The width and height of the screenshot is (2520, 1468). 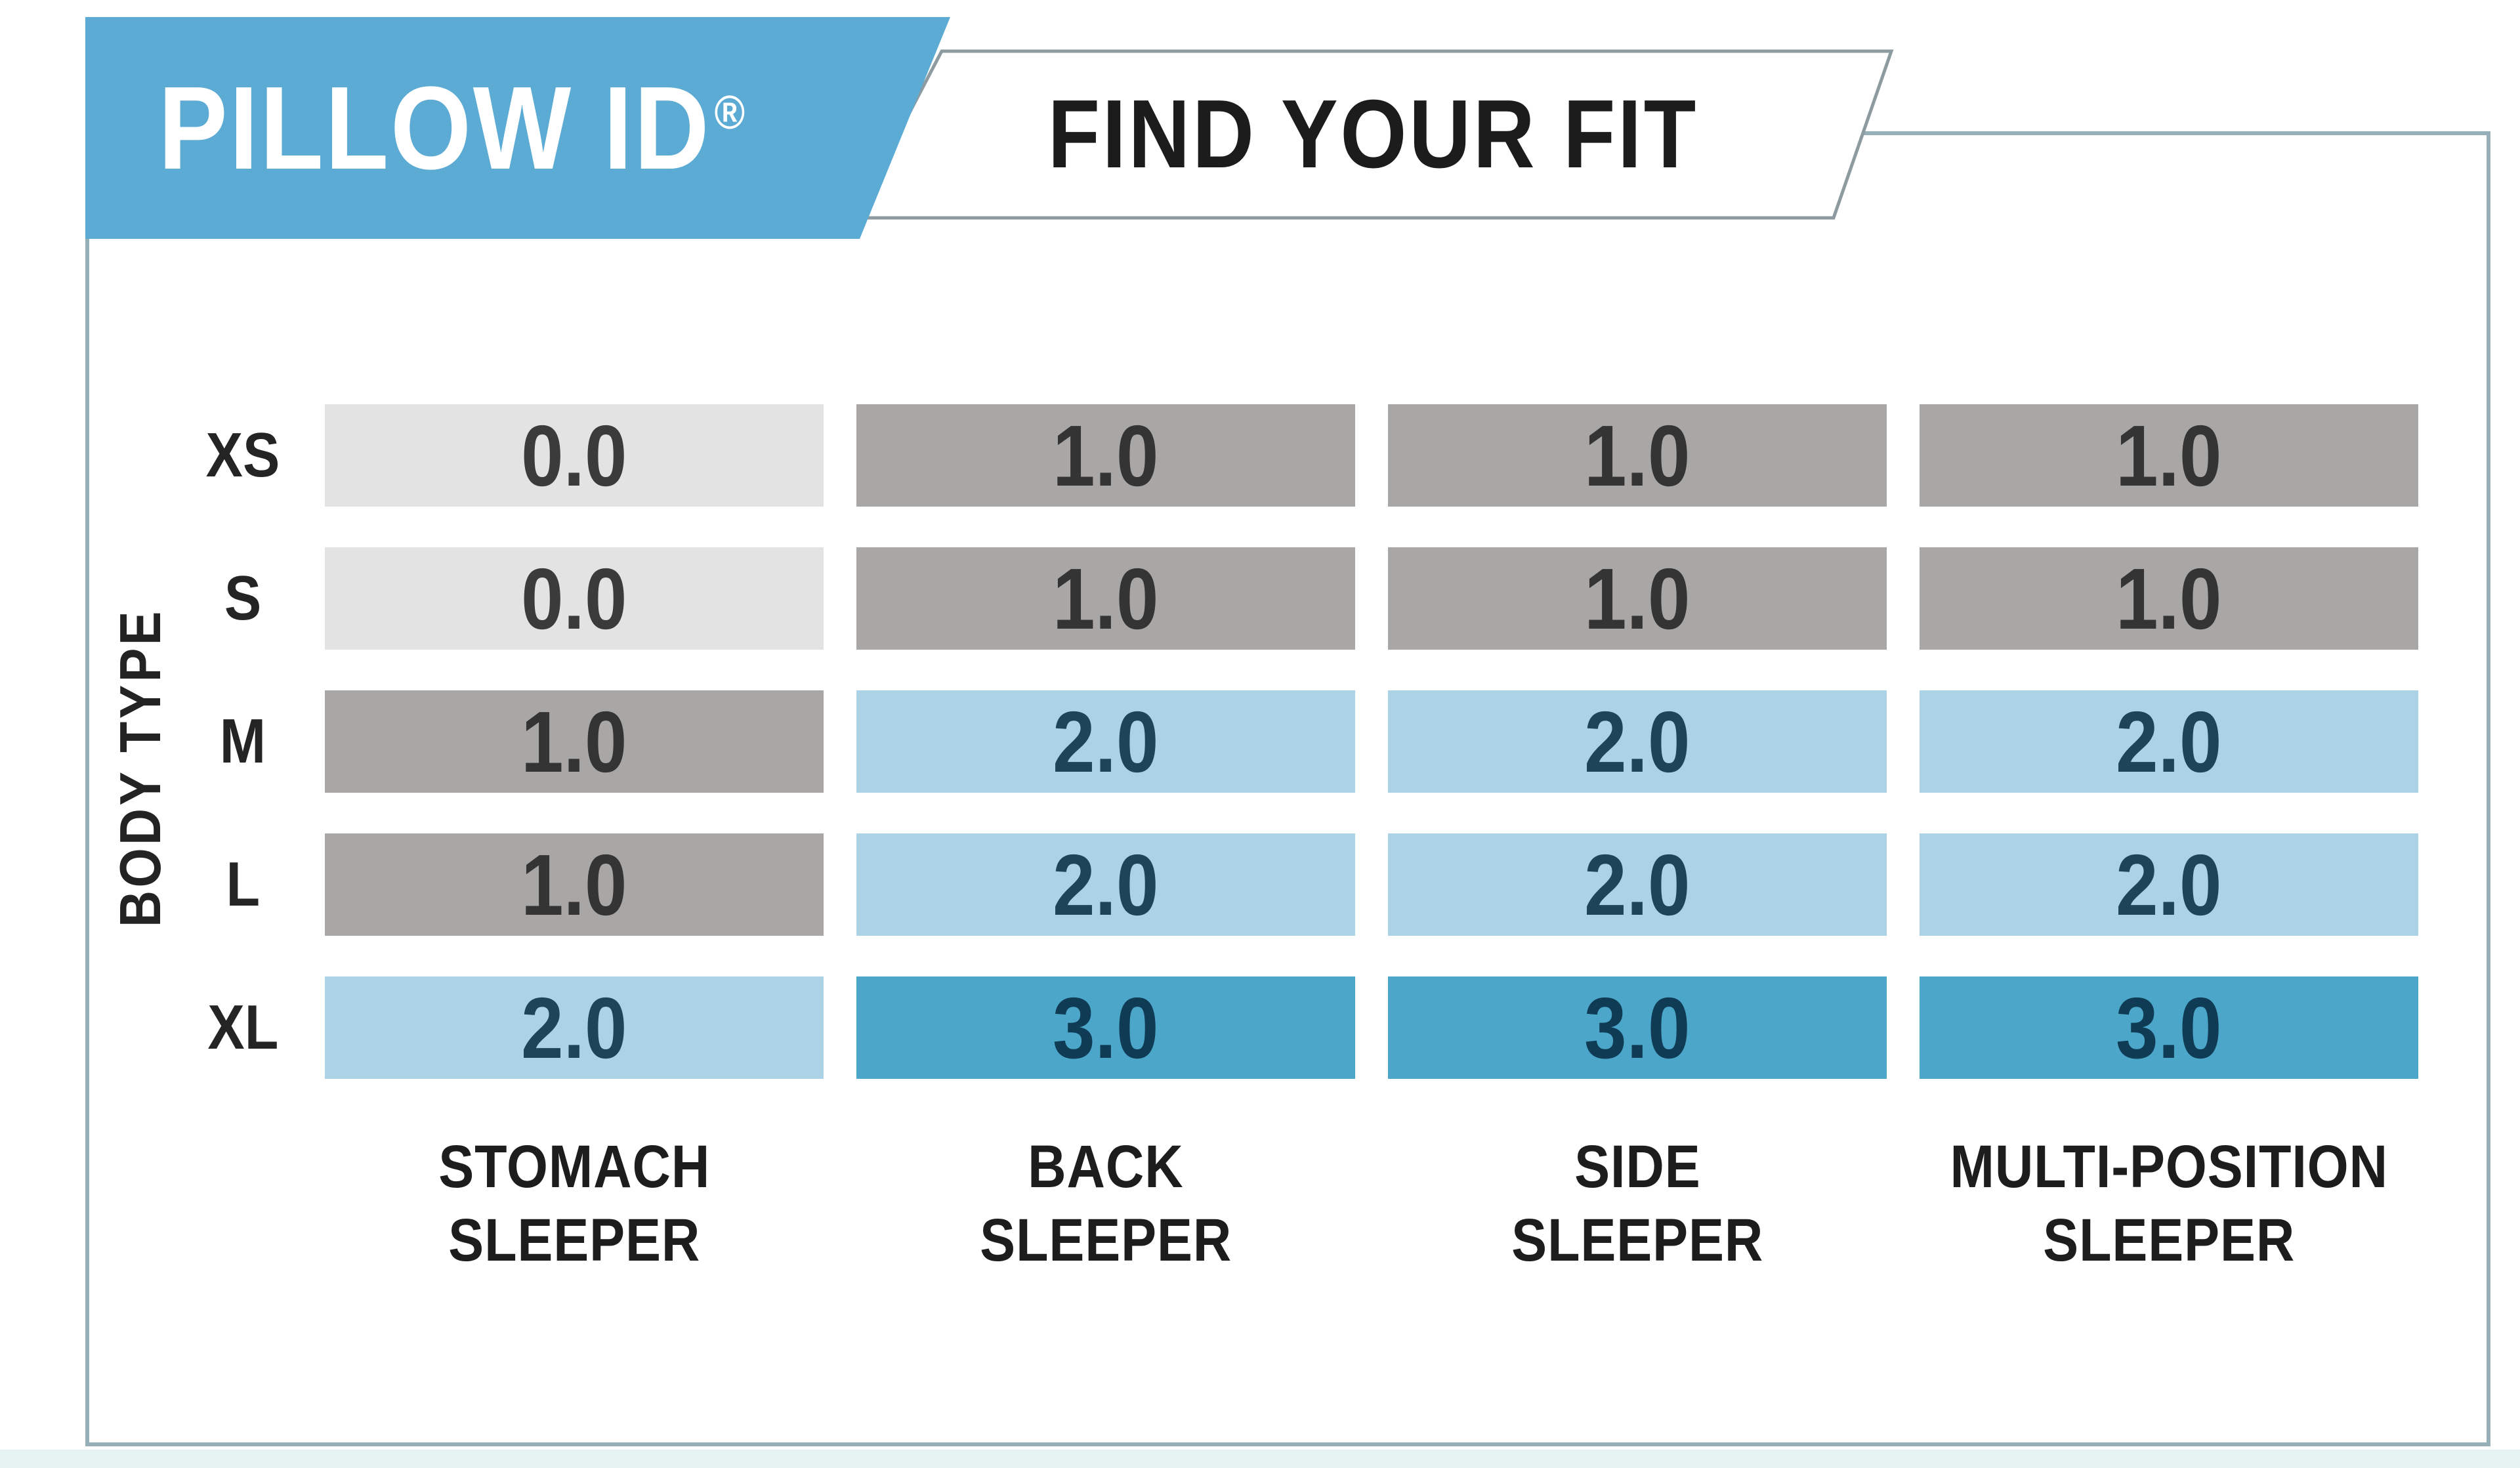 What do you see at coordinates (242, 741) in the screenshot?
I see `row-label-m: M` at bounding box center [242, 741].